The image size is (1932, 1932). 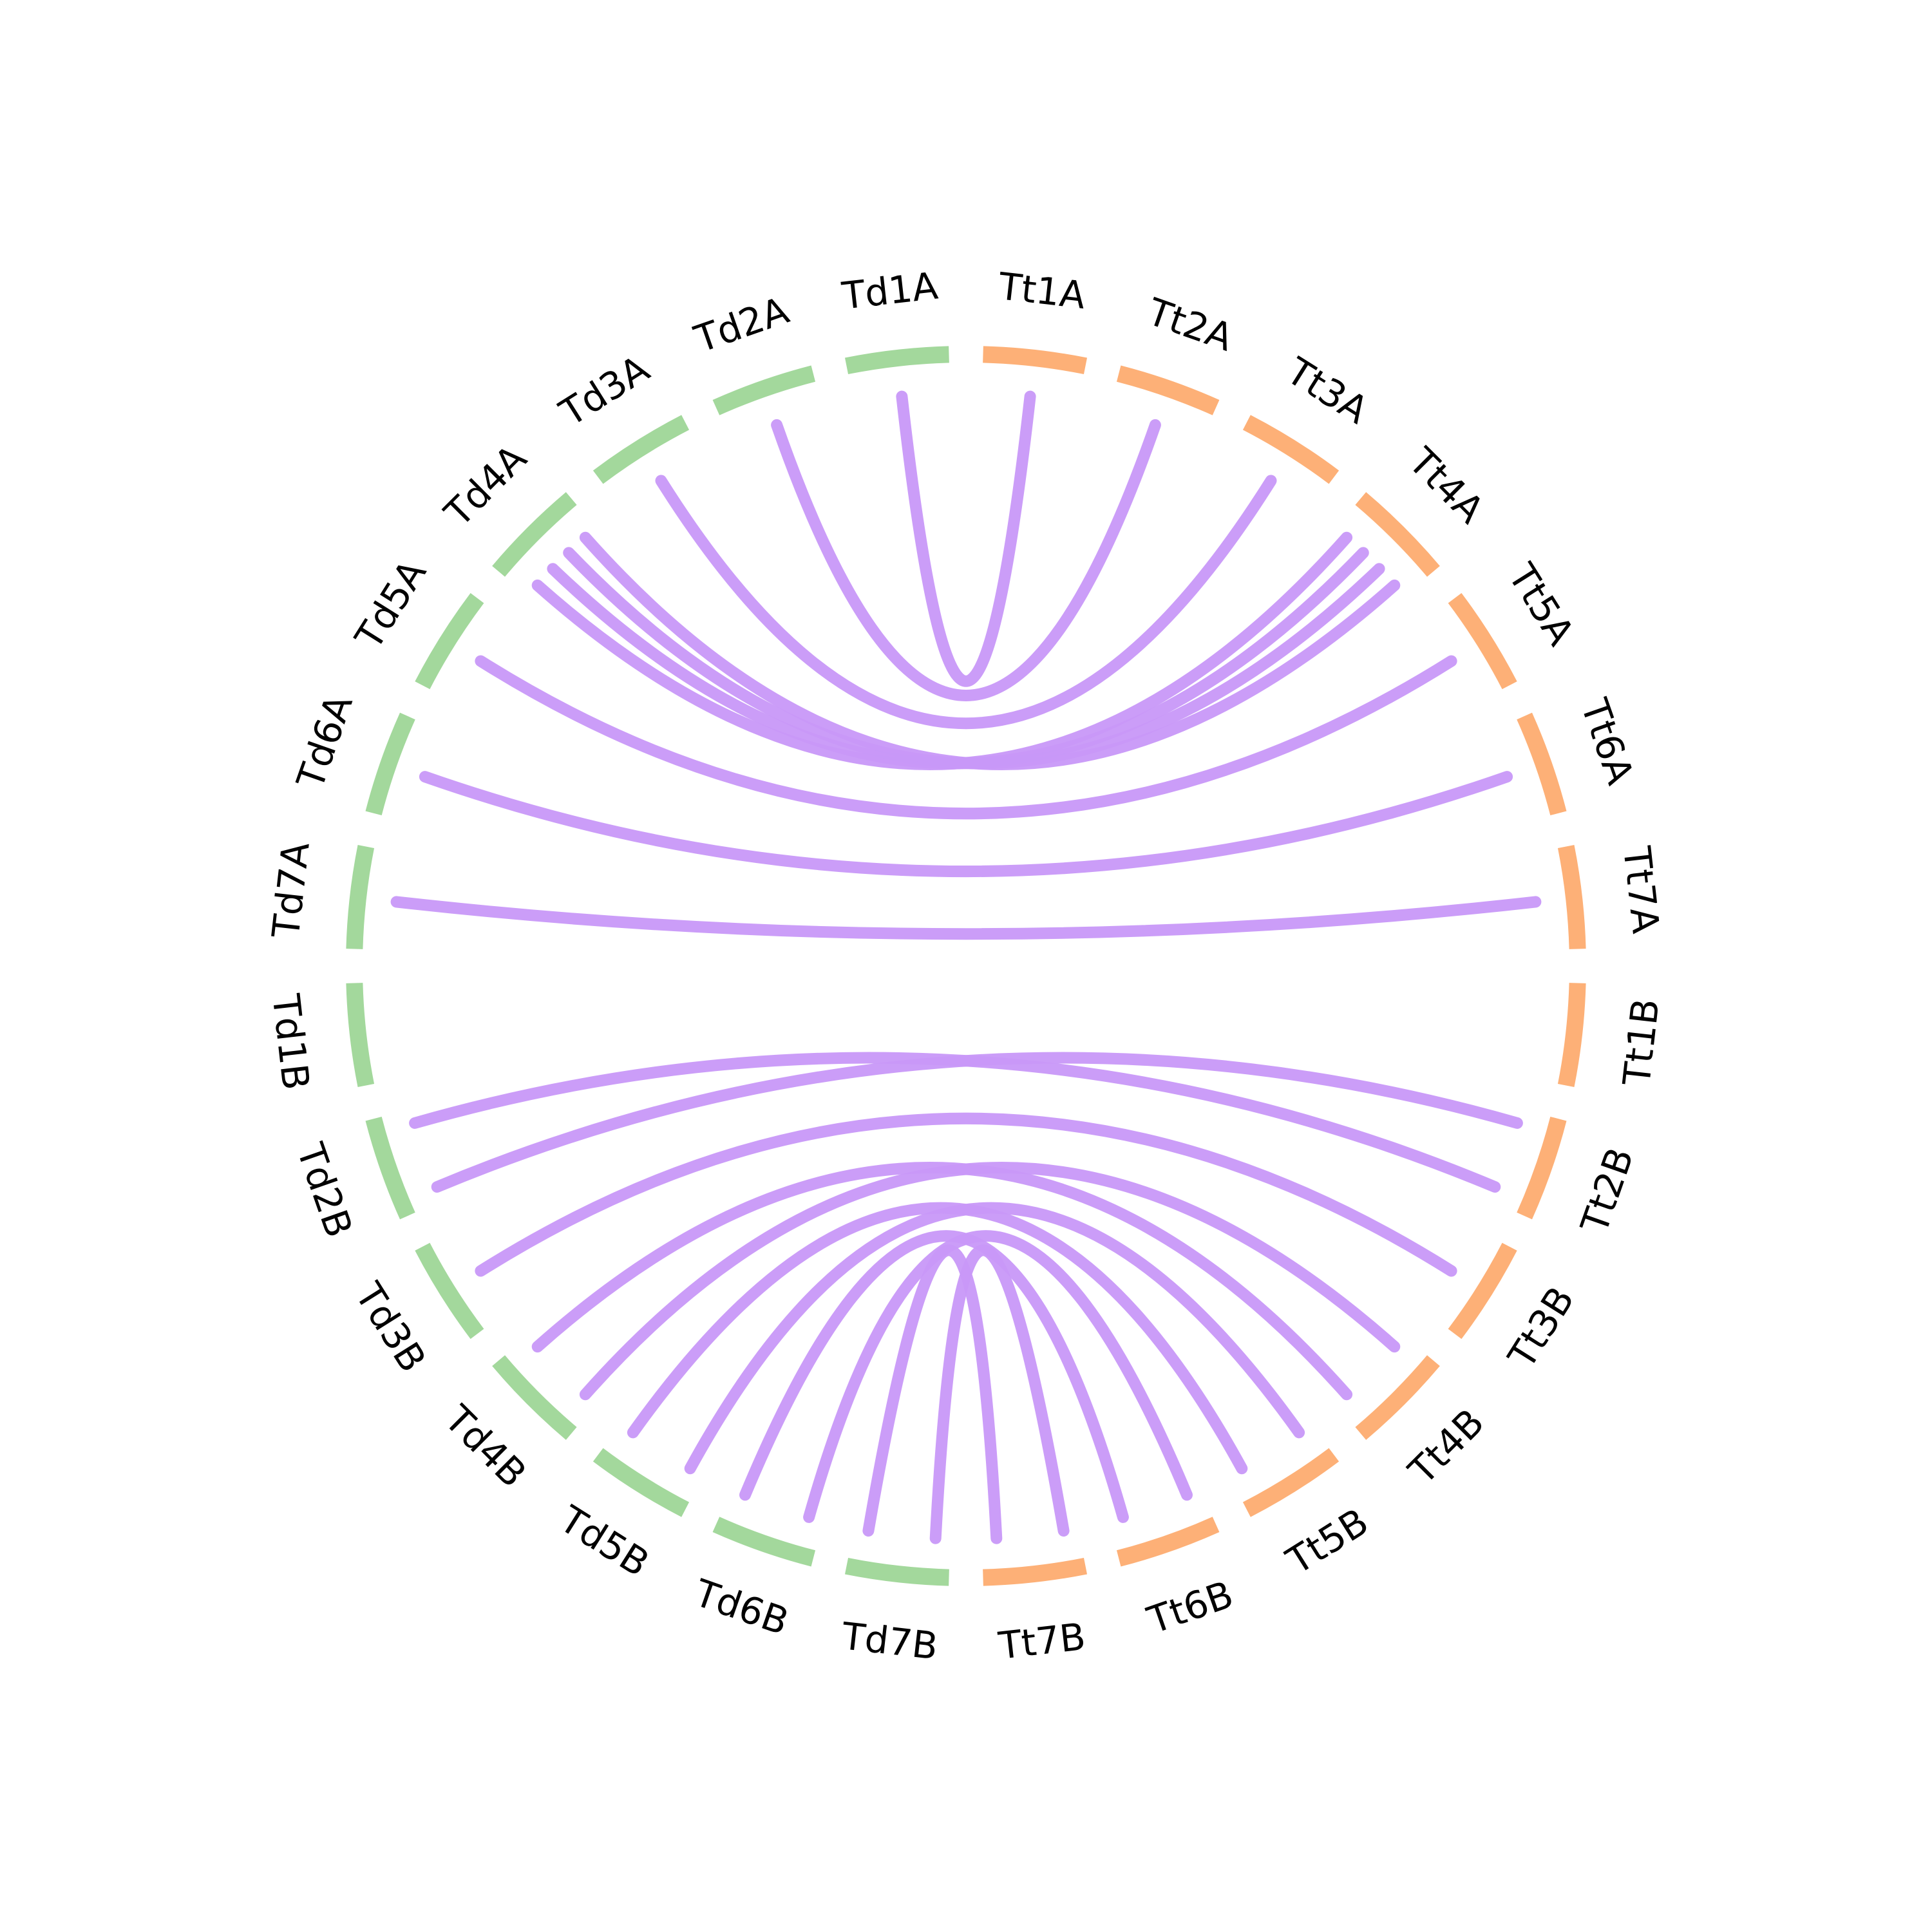 What do you see at coordinates (1607, 742) in the screenshot?
I see `label-tt6a: Tt6A` at bounding box center [1607, 742].